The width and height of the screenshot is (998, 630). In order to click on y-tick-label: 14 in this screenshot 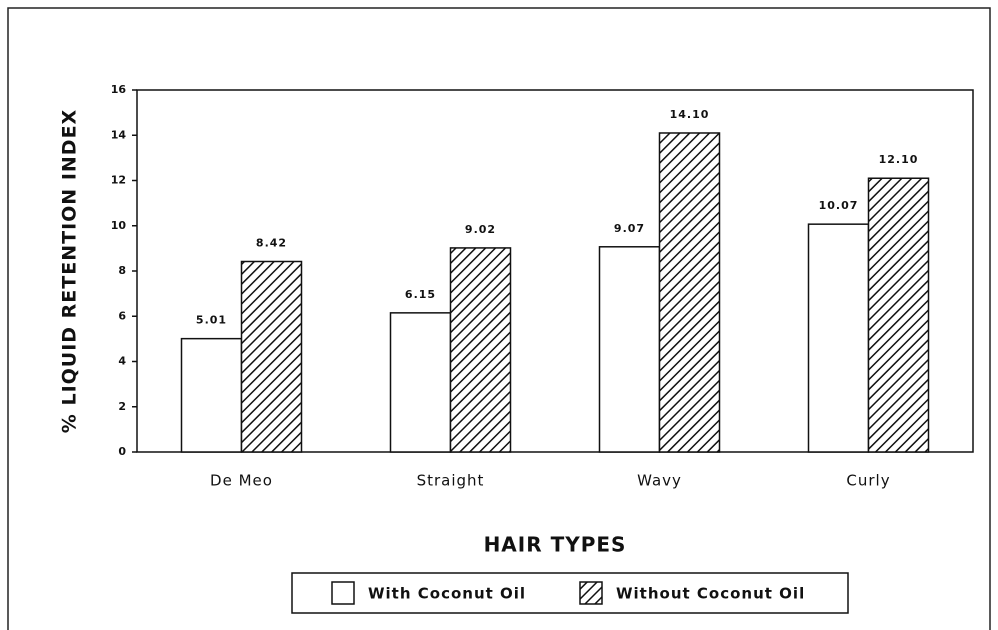, I will do `click(119, 134)`.